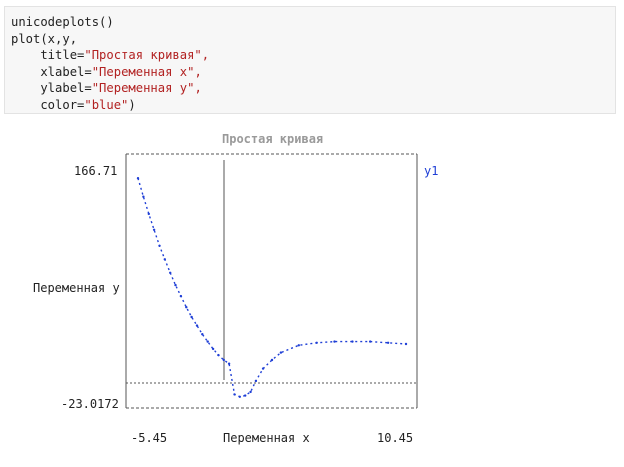 Image resolution: width=624 pixels, height=467 pixels. What do you see at coordinates (266, 438) in the screenshot?
I see `x-axis-label: Переменная x` at bounding box center [266, 438].